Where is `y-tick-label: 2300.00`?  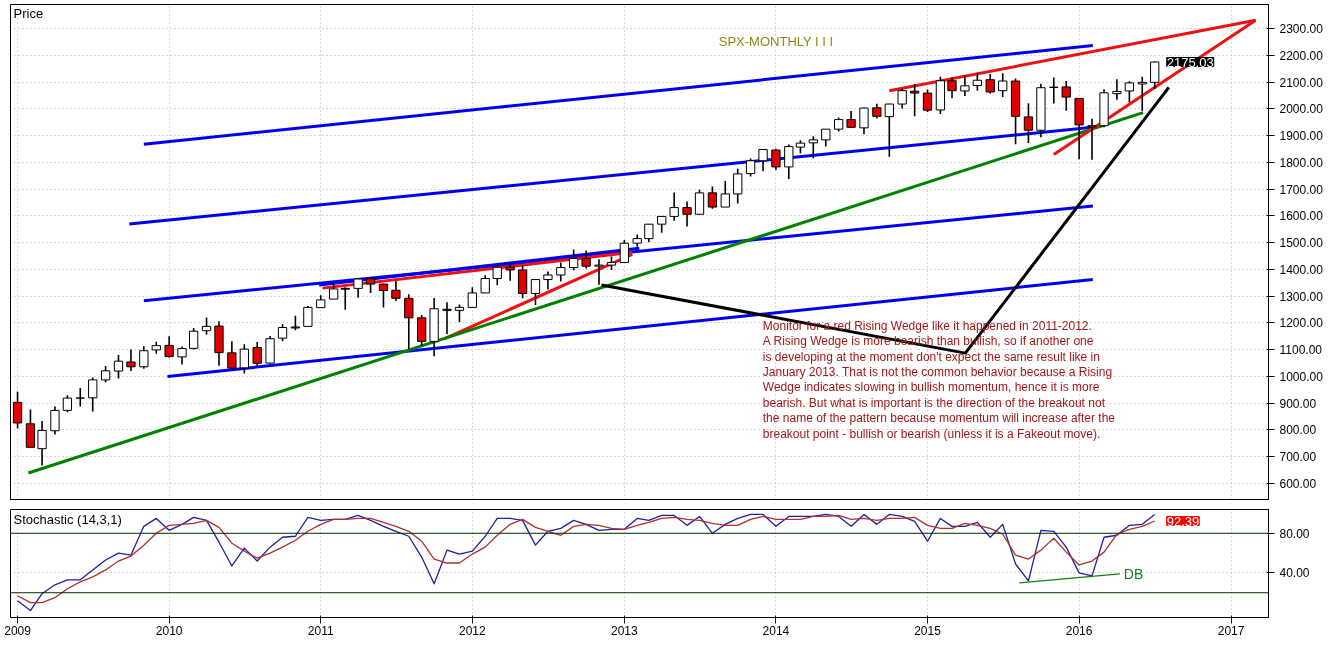 y-tick-label: 2300.00 is located at coordinates (1301, 29).